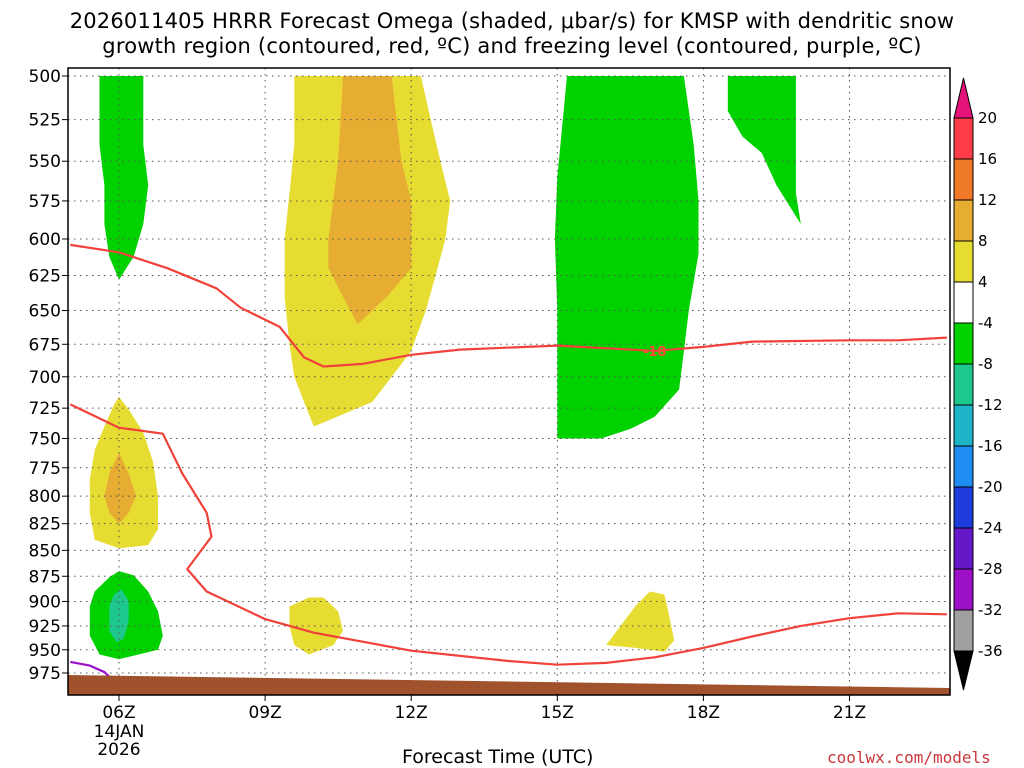  What do you see at coordinates (990, 528) in the screenshot?
I see `colorbar-label: -24` at bounding box center [990, 528].